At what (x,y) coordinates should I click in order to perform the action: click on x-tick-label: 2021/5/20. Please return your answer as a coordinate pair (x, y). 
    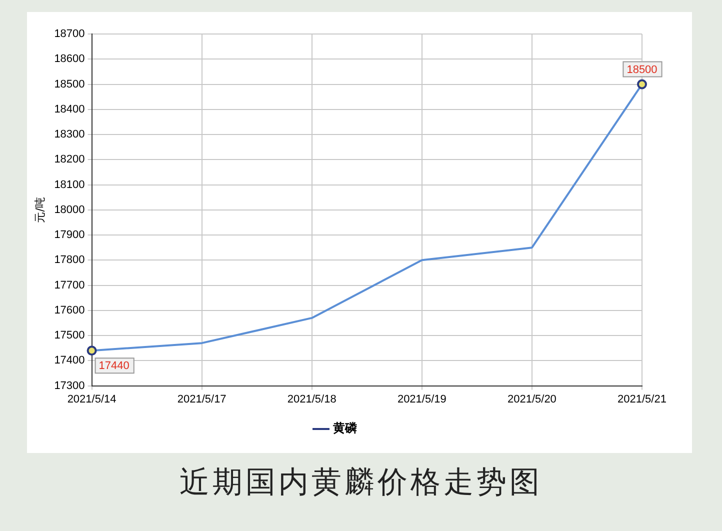
    Looking at the image, I should click on (531, 399).